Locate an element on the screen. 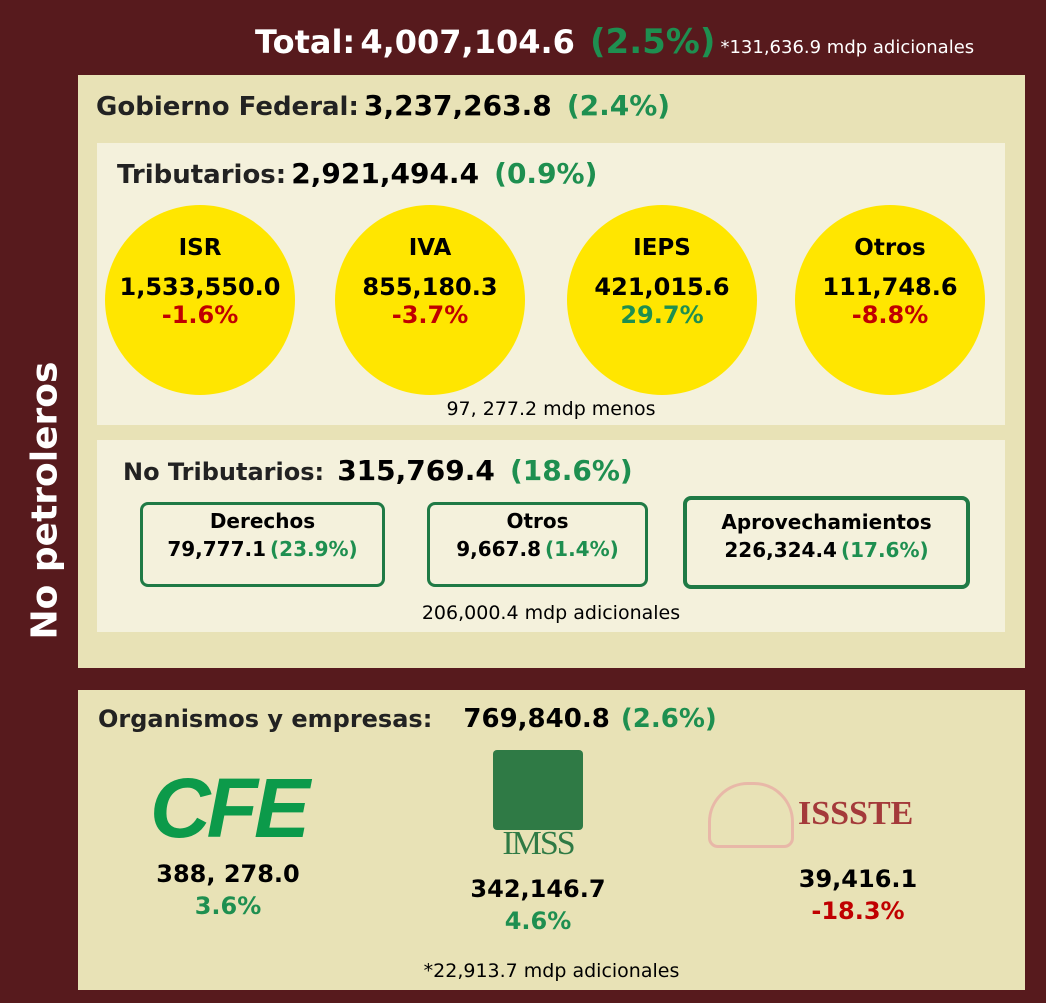 This screenshot has height=1003, width=1046. org-change: -18.3% is located at coordinates (858, 911).